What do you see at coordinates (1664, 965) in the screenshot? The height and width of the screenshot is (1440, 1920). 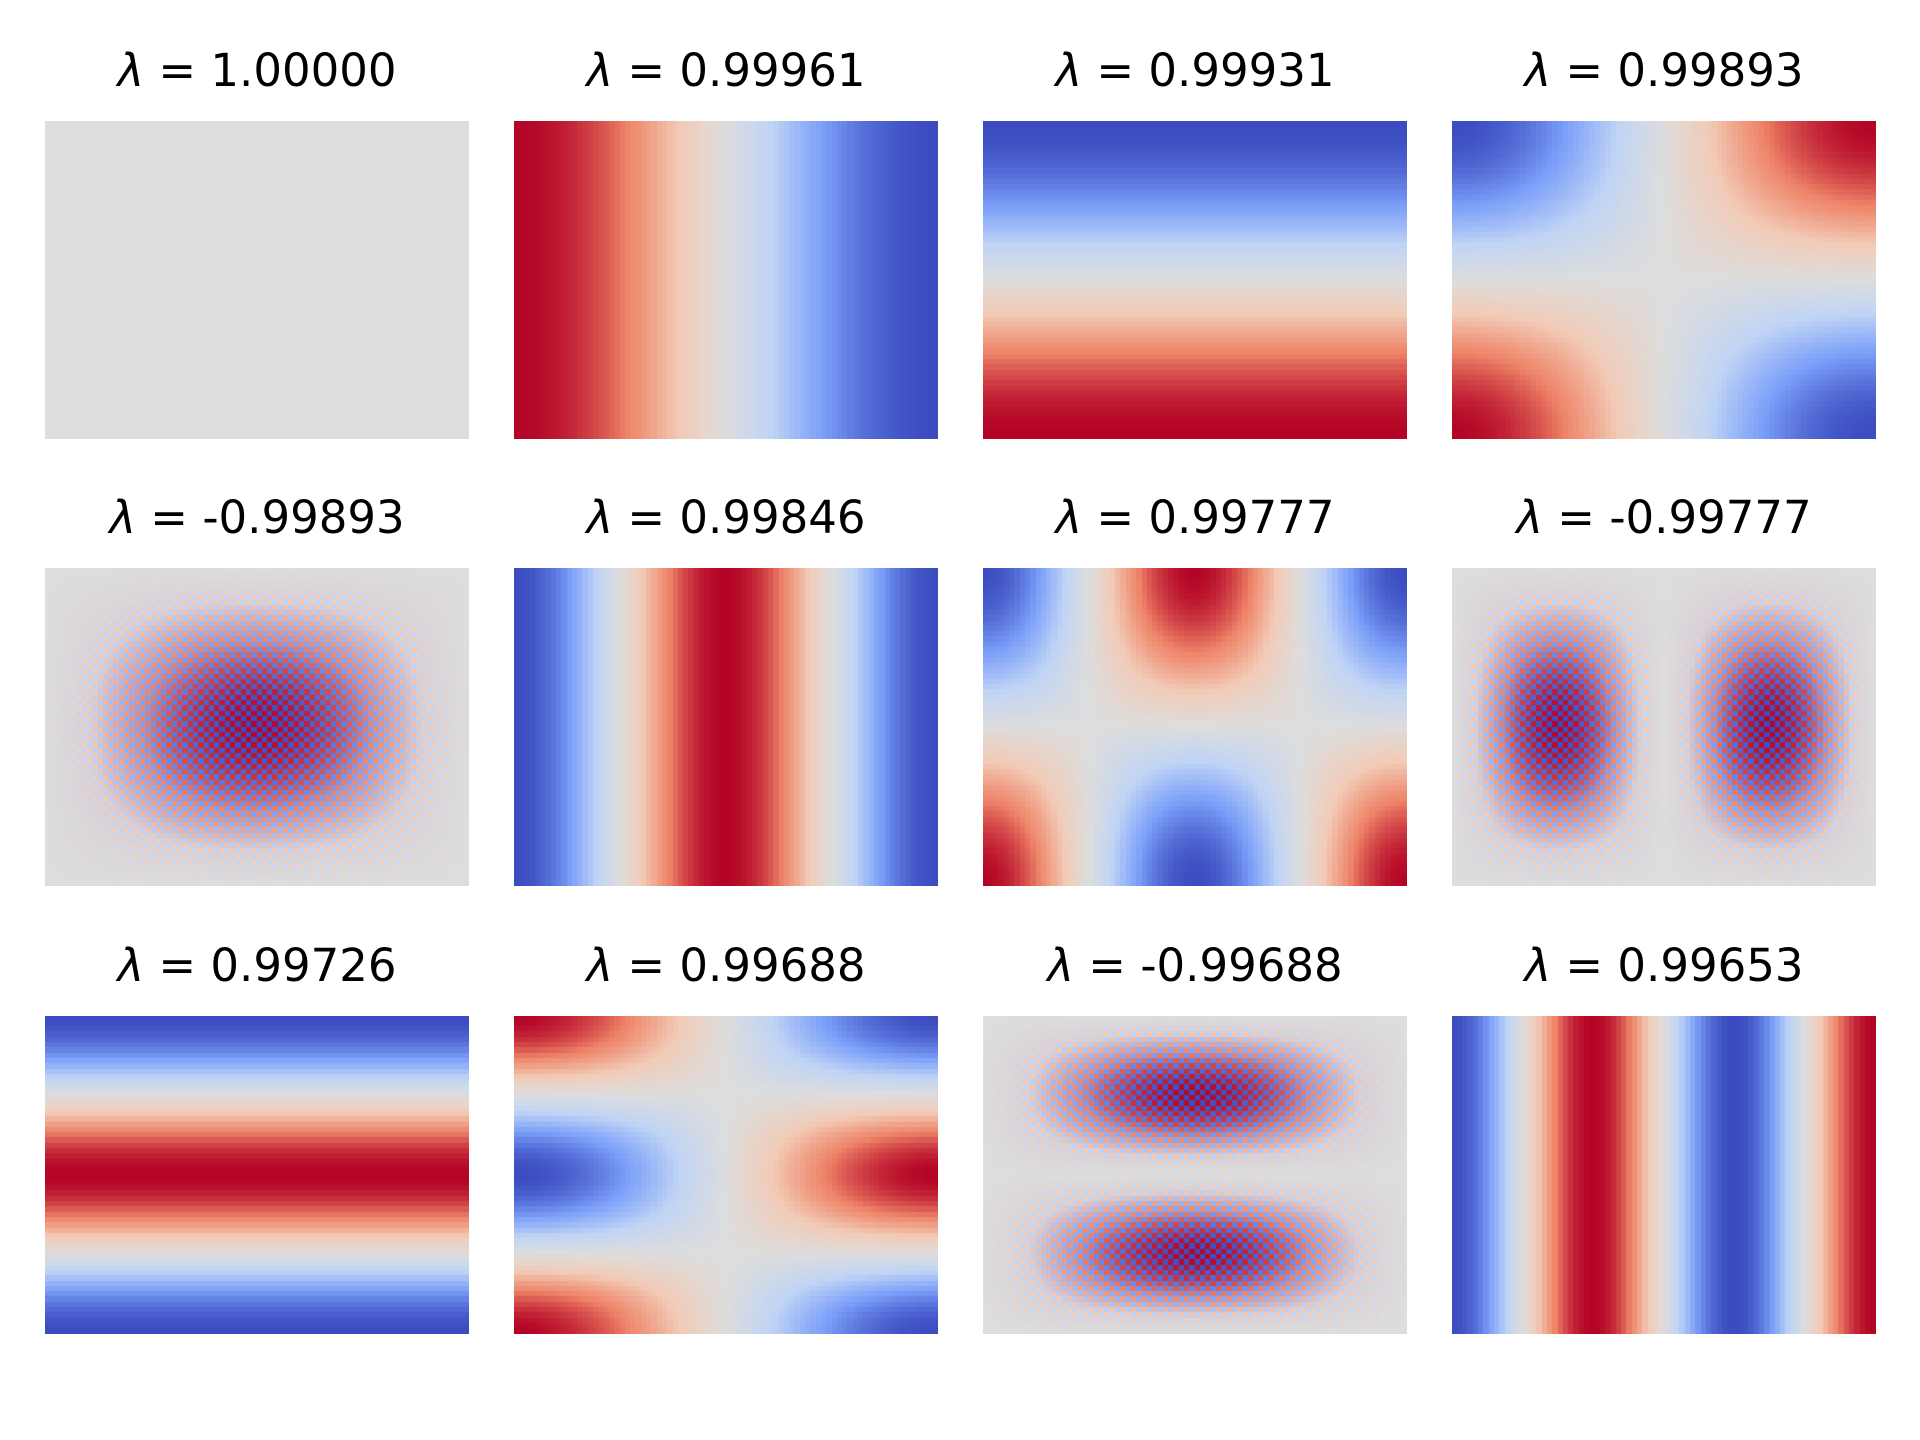 I see `panel-title: λ = 0.99653` at bounding box center [1664, 965].